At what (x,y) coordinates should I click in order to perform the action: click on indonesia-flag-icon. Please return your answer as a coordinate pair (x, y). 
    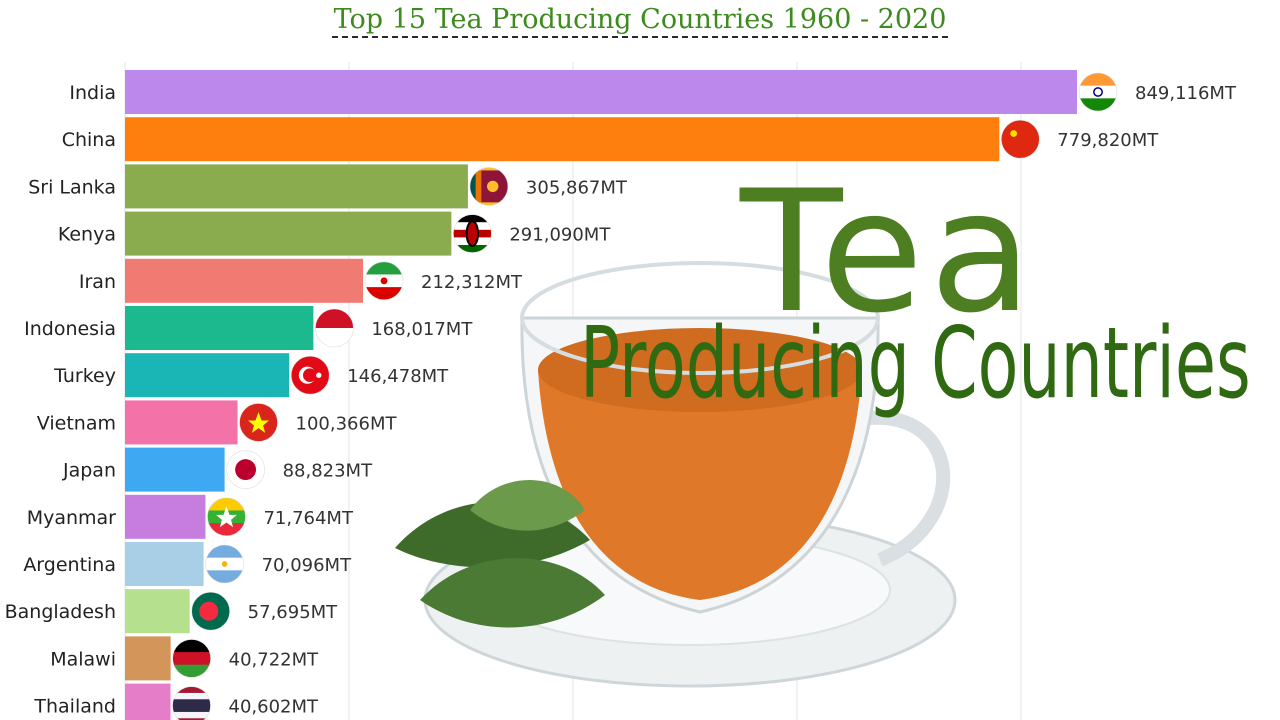
    Looking at the image, I should click on (334, 328).